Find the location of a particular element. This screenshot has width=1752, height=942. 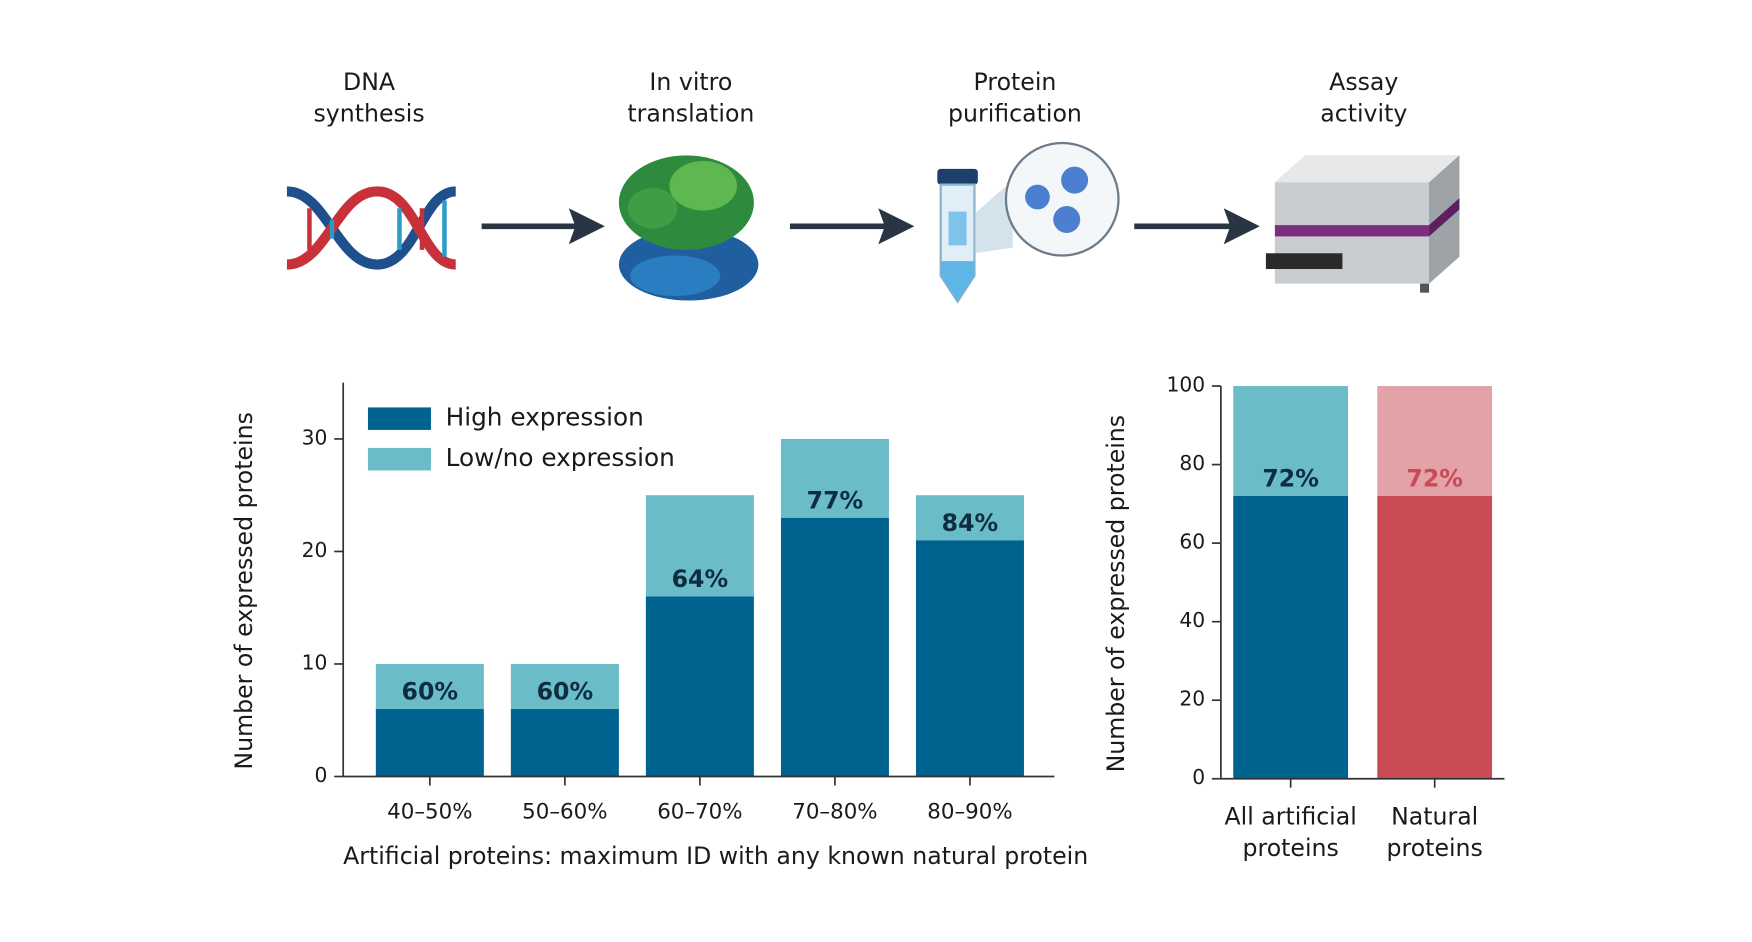

y-tick-label: 40 is located at coordinates (1192, 620).